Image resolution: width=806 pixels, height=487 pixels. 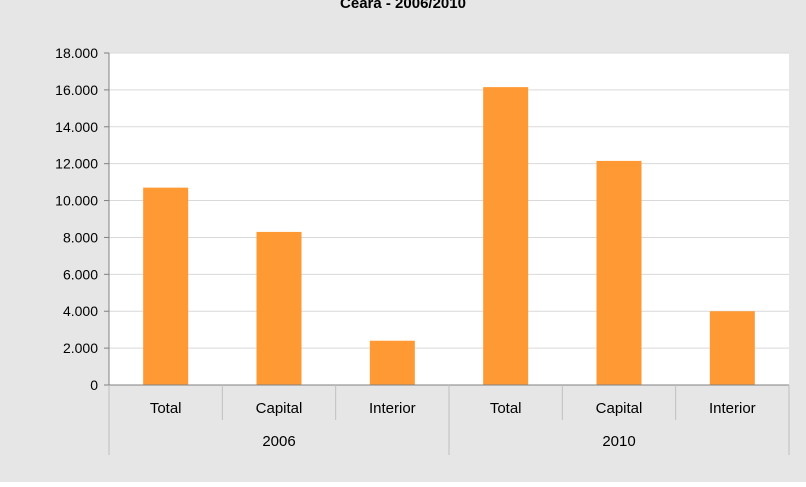 What do you see at coordinates (80, 311) in the screenshot?
I see `y-tick-label: 4.000` at bounding box center [80, 311].